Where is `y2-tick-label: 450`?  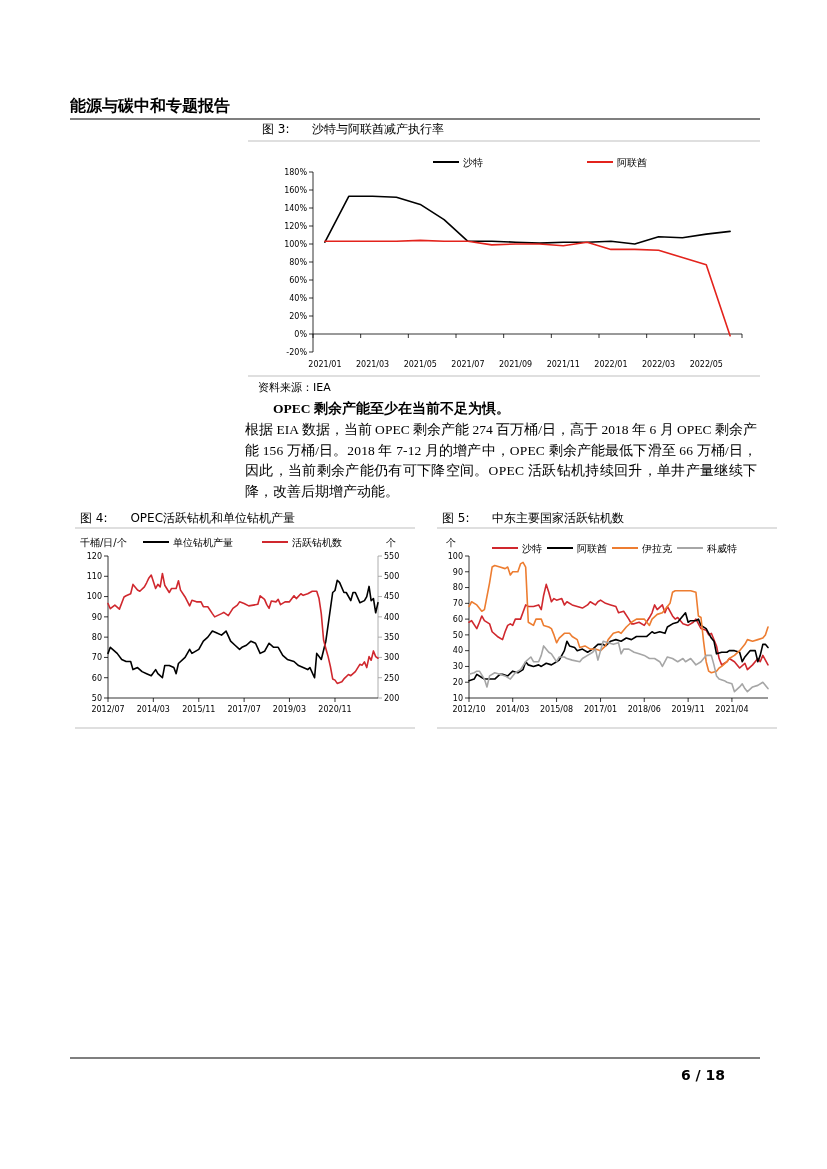
y2-tick-label: 450 is located at coordinates (392, 597).